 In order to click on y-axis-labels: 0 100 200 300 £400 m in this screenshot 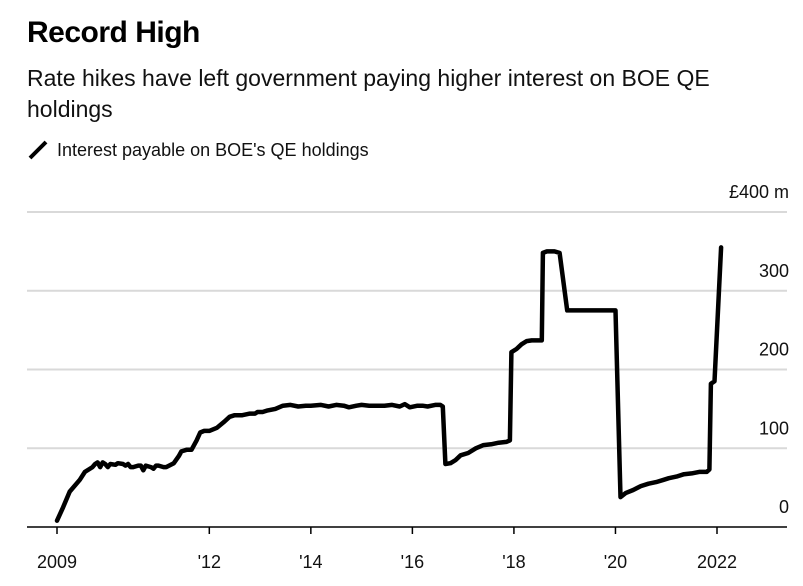, I will do `click(759, 349)`.